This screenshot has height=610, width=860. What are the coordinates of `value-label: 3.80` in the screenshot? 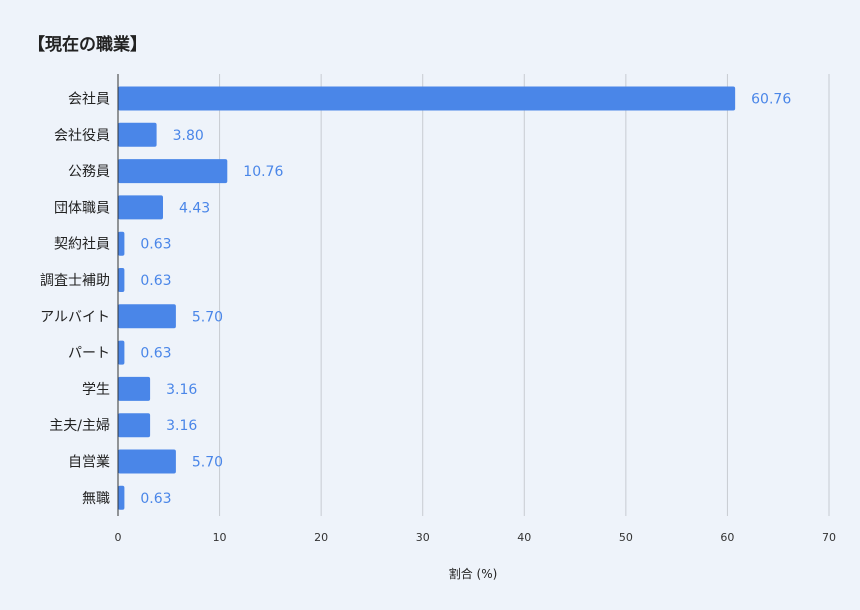 It's located at (188, 136).